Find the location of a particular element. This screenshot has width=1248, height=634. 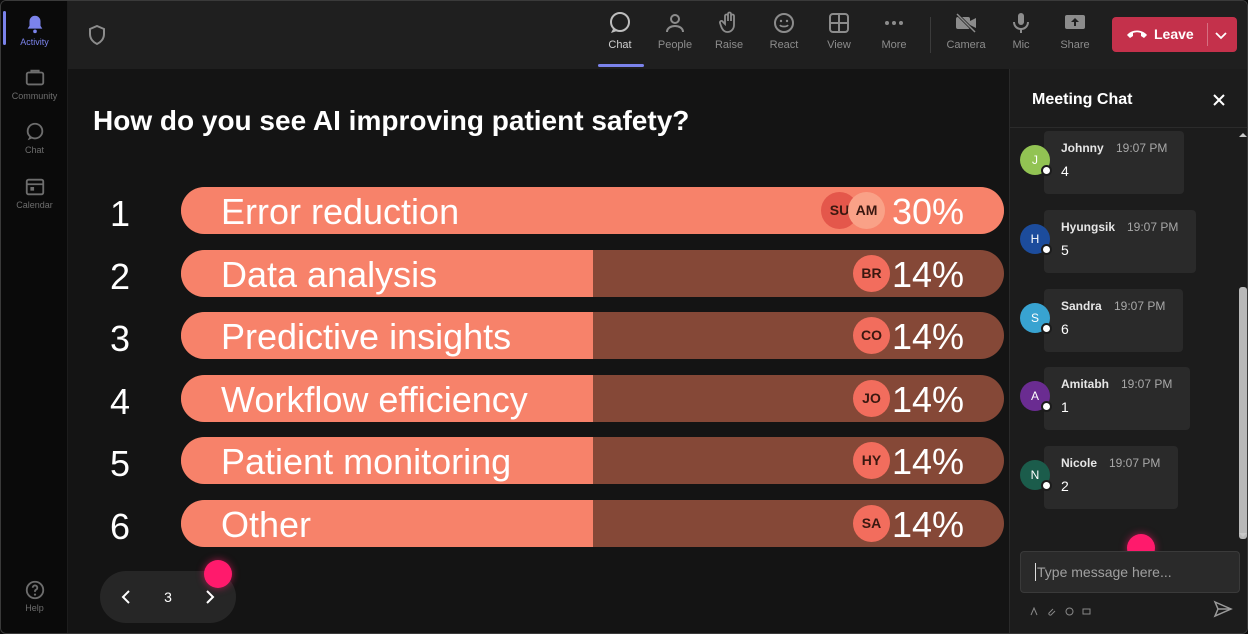

emoji-icon is located at coordinates (1069, 609).